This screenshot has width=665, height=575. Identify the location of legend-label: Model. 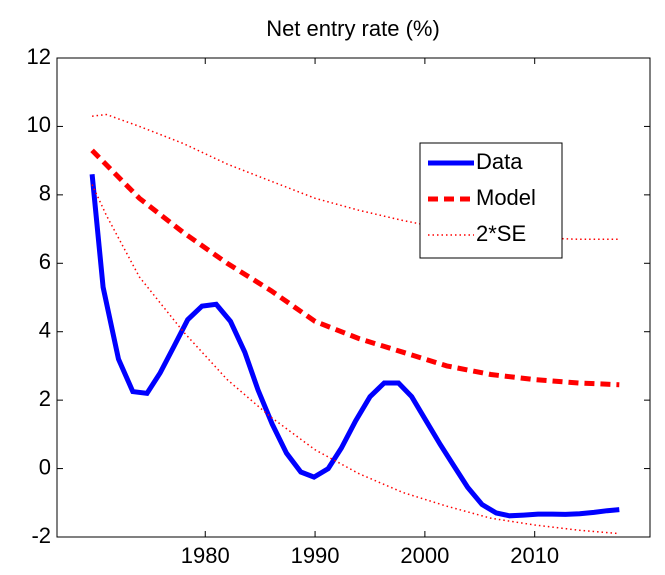
(506, 197).